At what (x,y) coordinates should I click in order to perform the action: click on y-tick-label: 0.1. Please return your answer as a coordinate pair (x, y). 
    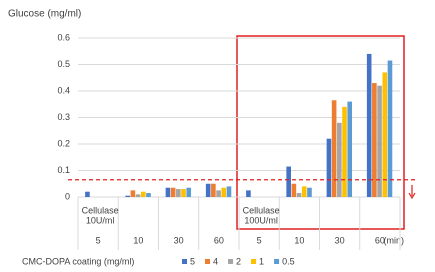
    Looking at the image, I should click on (63, 170).